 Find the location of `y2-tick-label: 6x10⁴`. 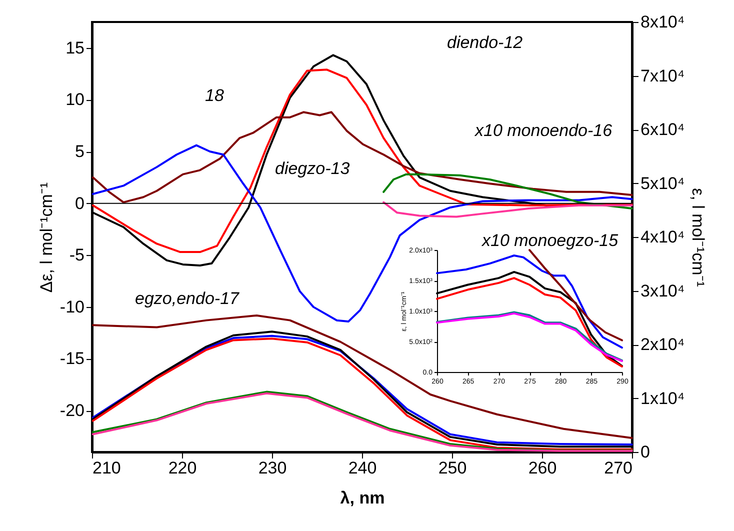

y2-tick-label: 6x10⁴ is located at coordinates (662, 129).